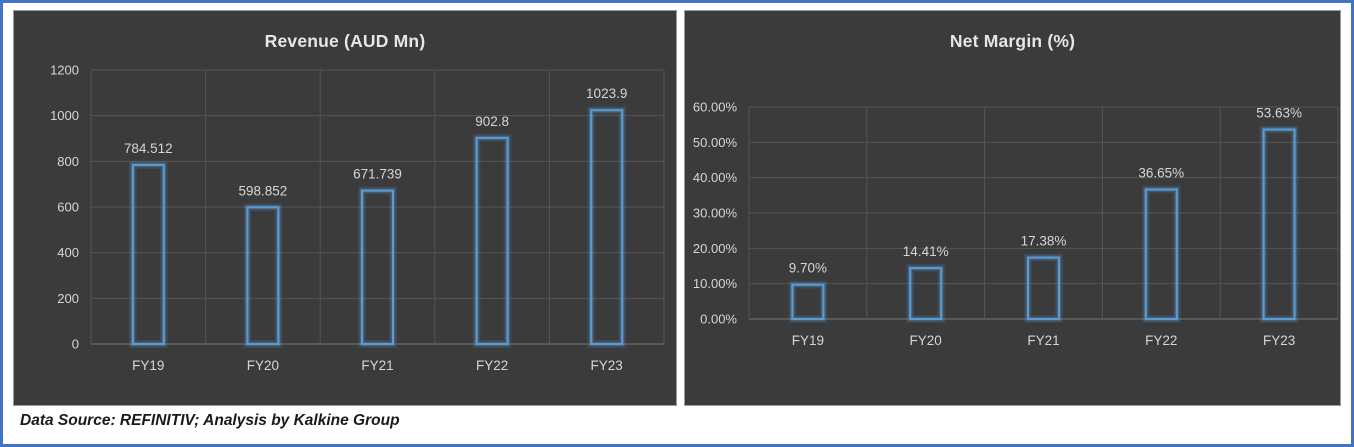 This screenshot has height=447, width=1354. I want to click on y-tick-label: 0.00%, so click(718, 319).